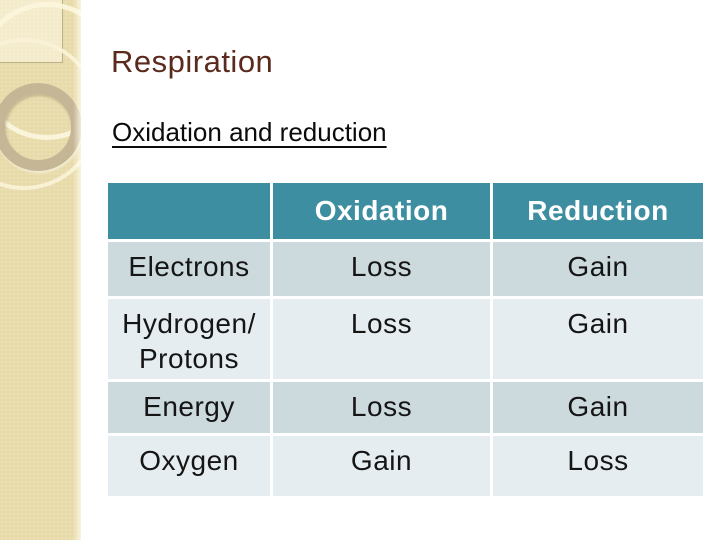 This screenshot has width=720, height=540. I want to click on table-row: Hydrogen/ Protons Loss Gain, so click(405, 339).